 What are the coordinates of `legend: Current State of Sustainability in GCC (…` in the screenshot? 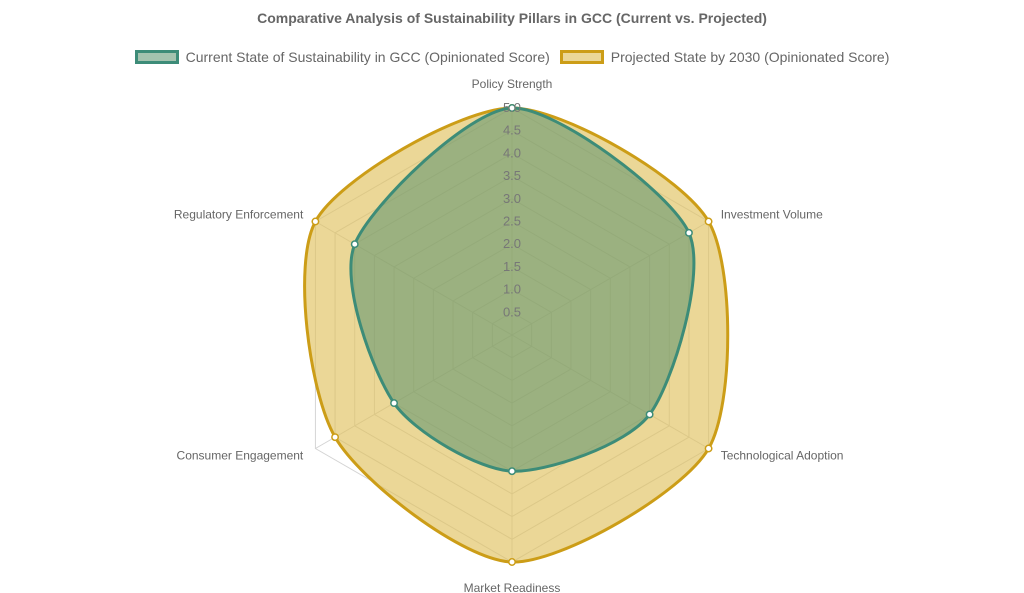 It's located at (512, 57).